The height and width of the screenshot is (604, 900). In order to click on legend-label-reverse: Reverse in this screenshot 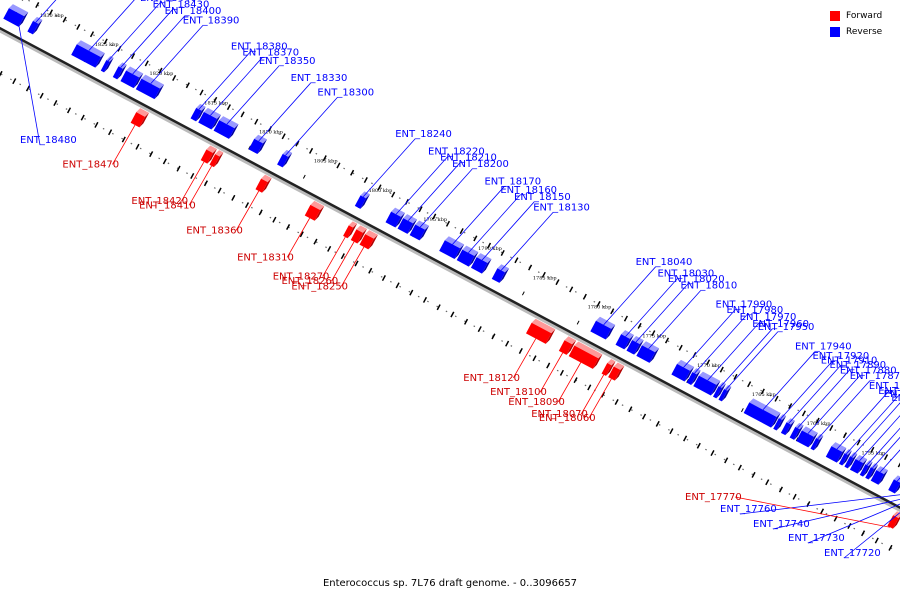, I will do `click(864, 32)`.